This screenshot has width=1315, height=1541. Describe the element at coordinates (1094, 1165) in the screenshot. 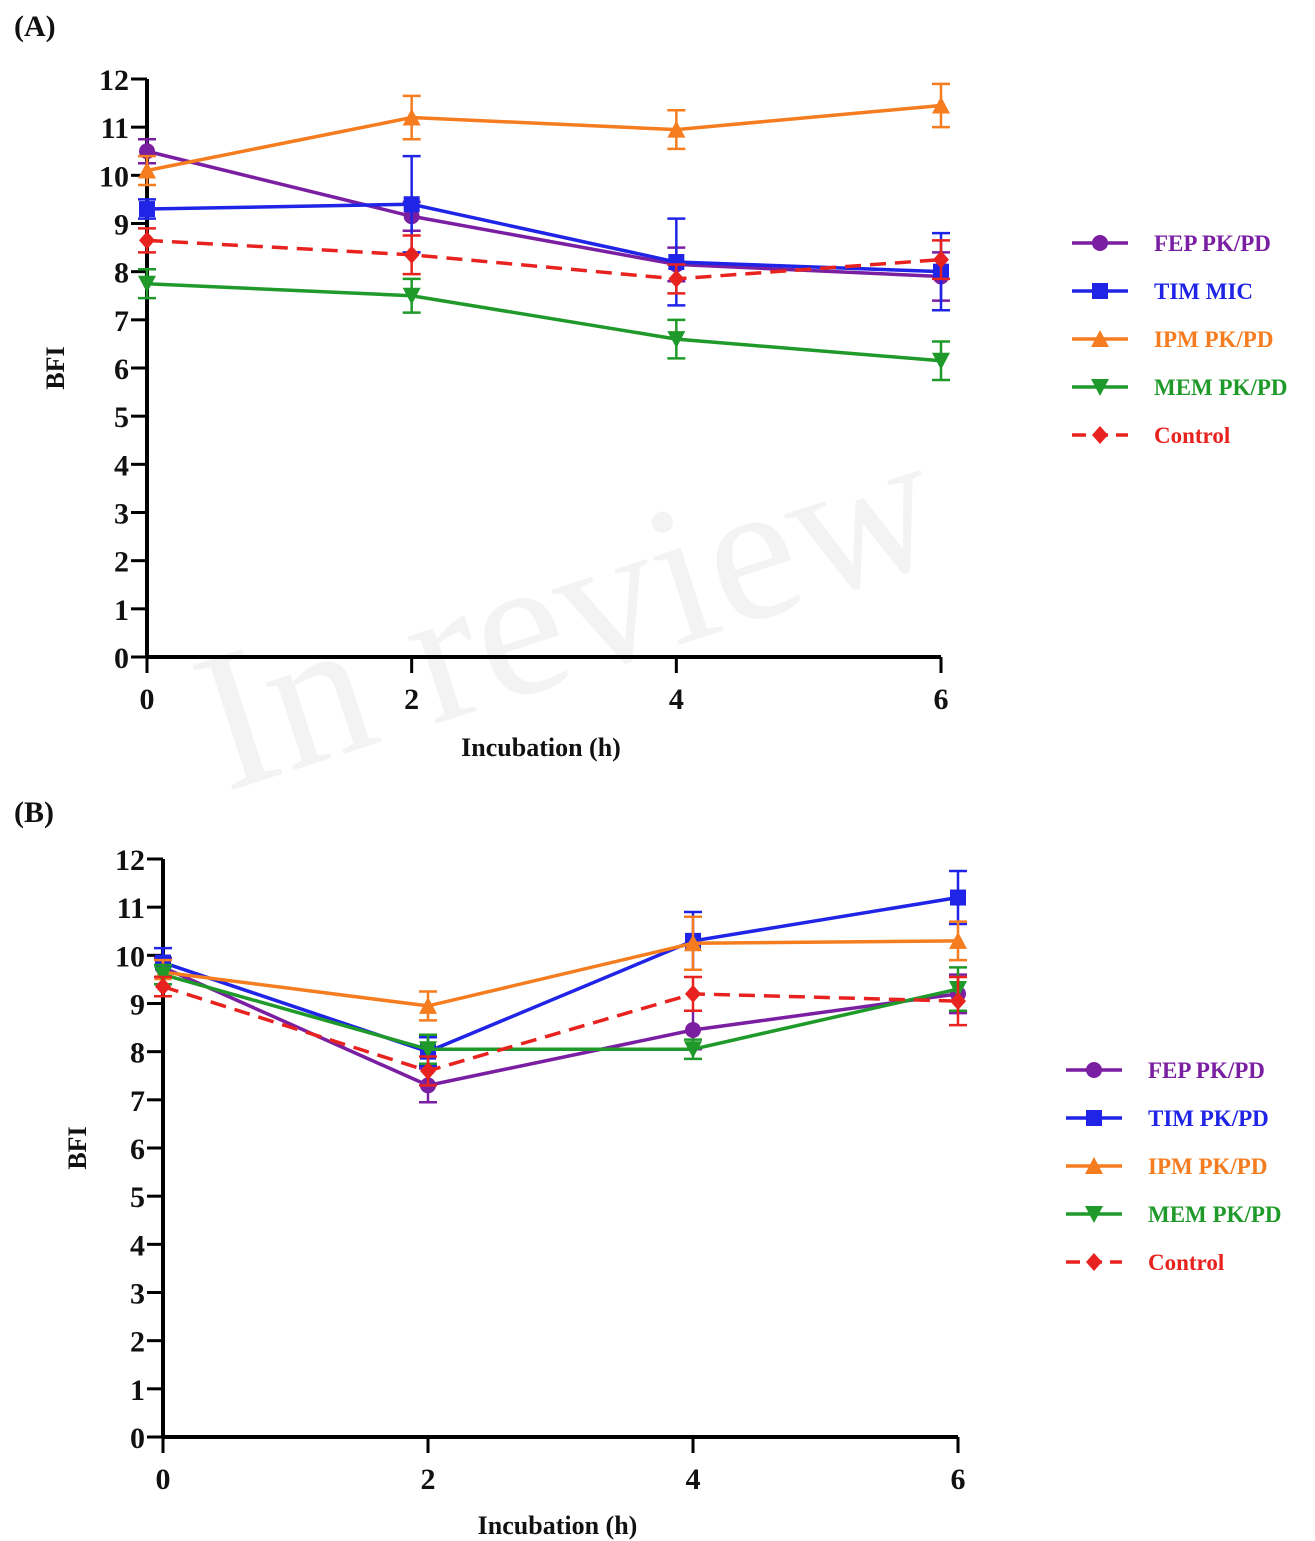

I see `chart-b-legend-marker-ipm-pk-pd` at that location.